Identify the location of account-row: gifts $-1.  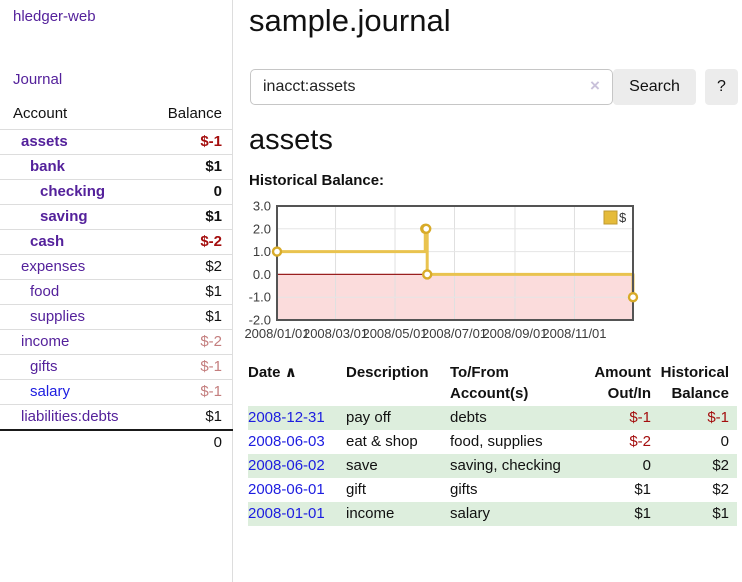
(116, 367).